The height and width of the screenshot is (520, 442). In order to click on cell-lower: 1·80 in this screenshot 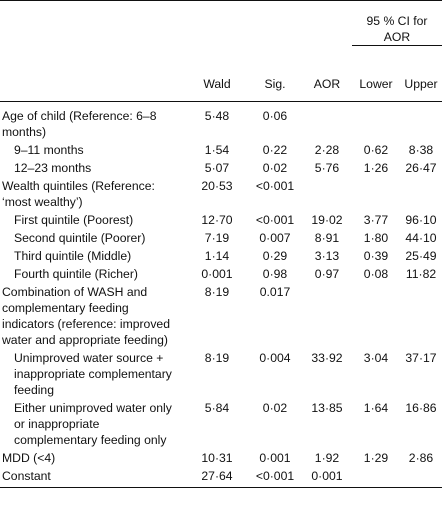, I will do `click(376, 238)`.